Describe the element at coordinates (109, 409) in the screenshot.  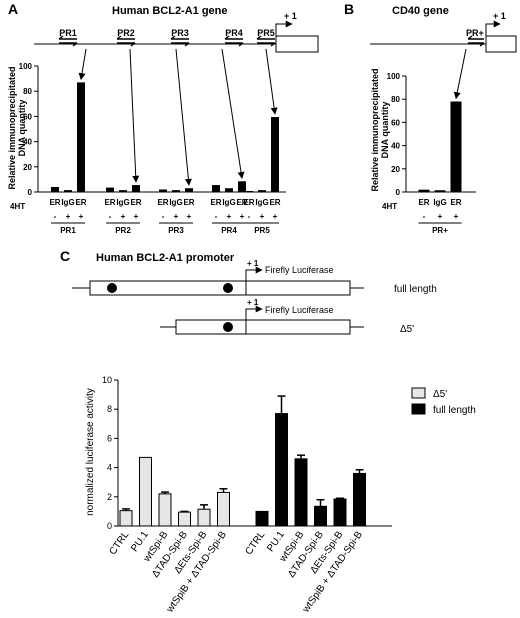
I see `y-tick-label: 8` at that location.